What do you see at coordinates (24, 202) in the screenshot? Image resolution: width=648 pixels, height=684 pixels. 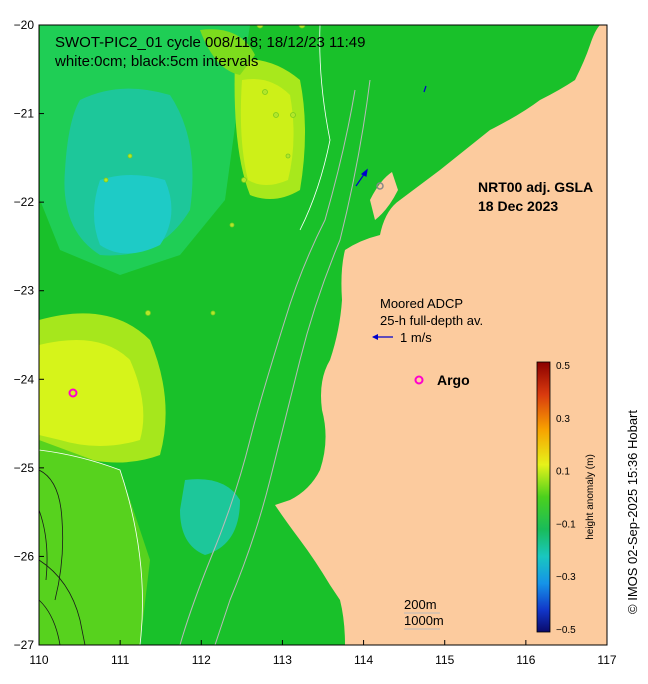 I see `y-tick-label: −22` at bounding box center [24, 202].